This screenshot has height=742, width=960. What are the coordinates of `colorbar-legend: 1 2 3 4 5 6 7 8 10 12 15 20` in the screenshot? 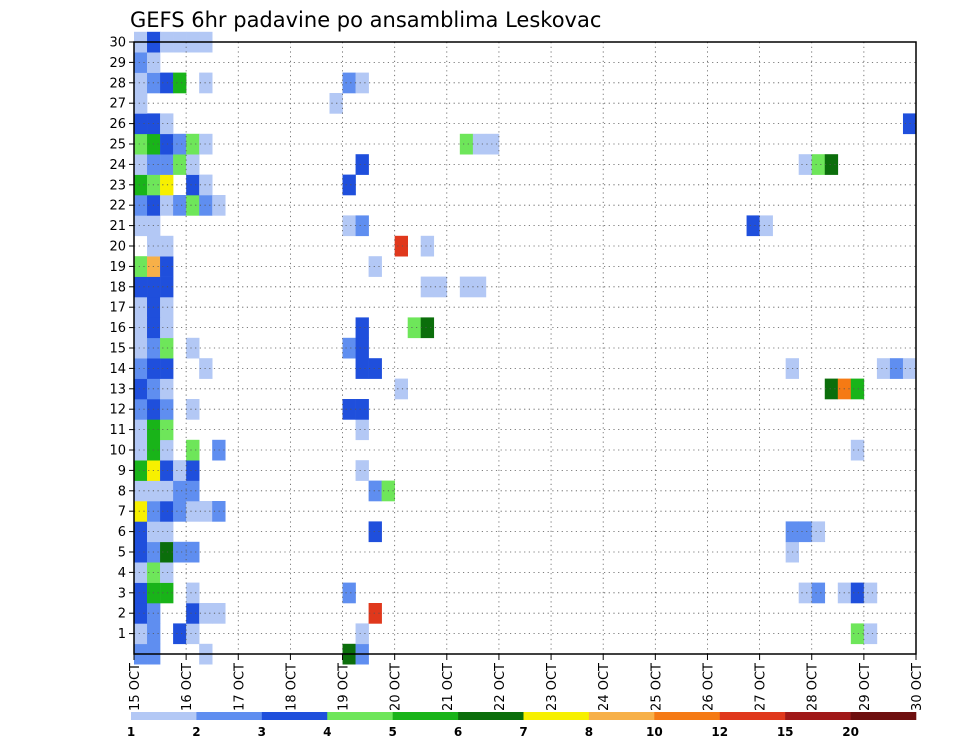 It's located at (522, 725).